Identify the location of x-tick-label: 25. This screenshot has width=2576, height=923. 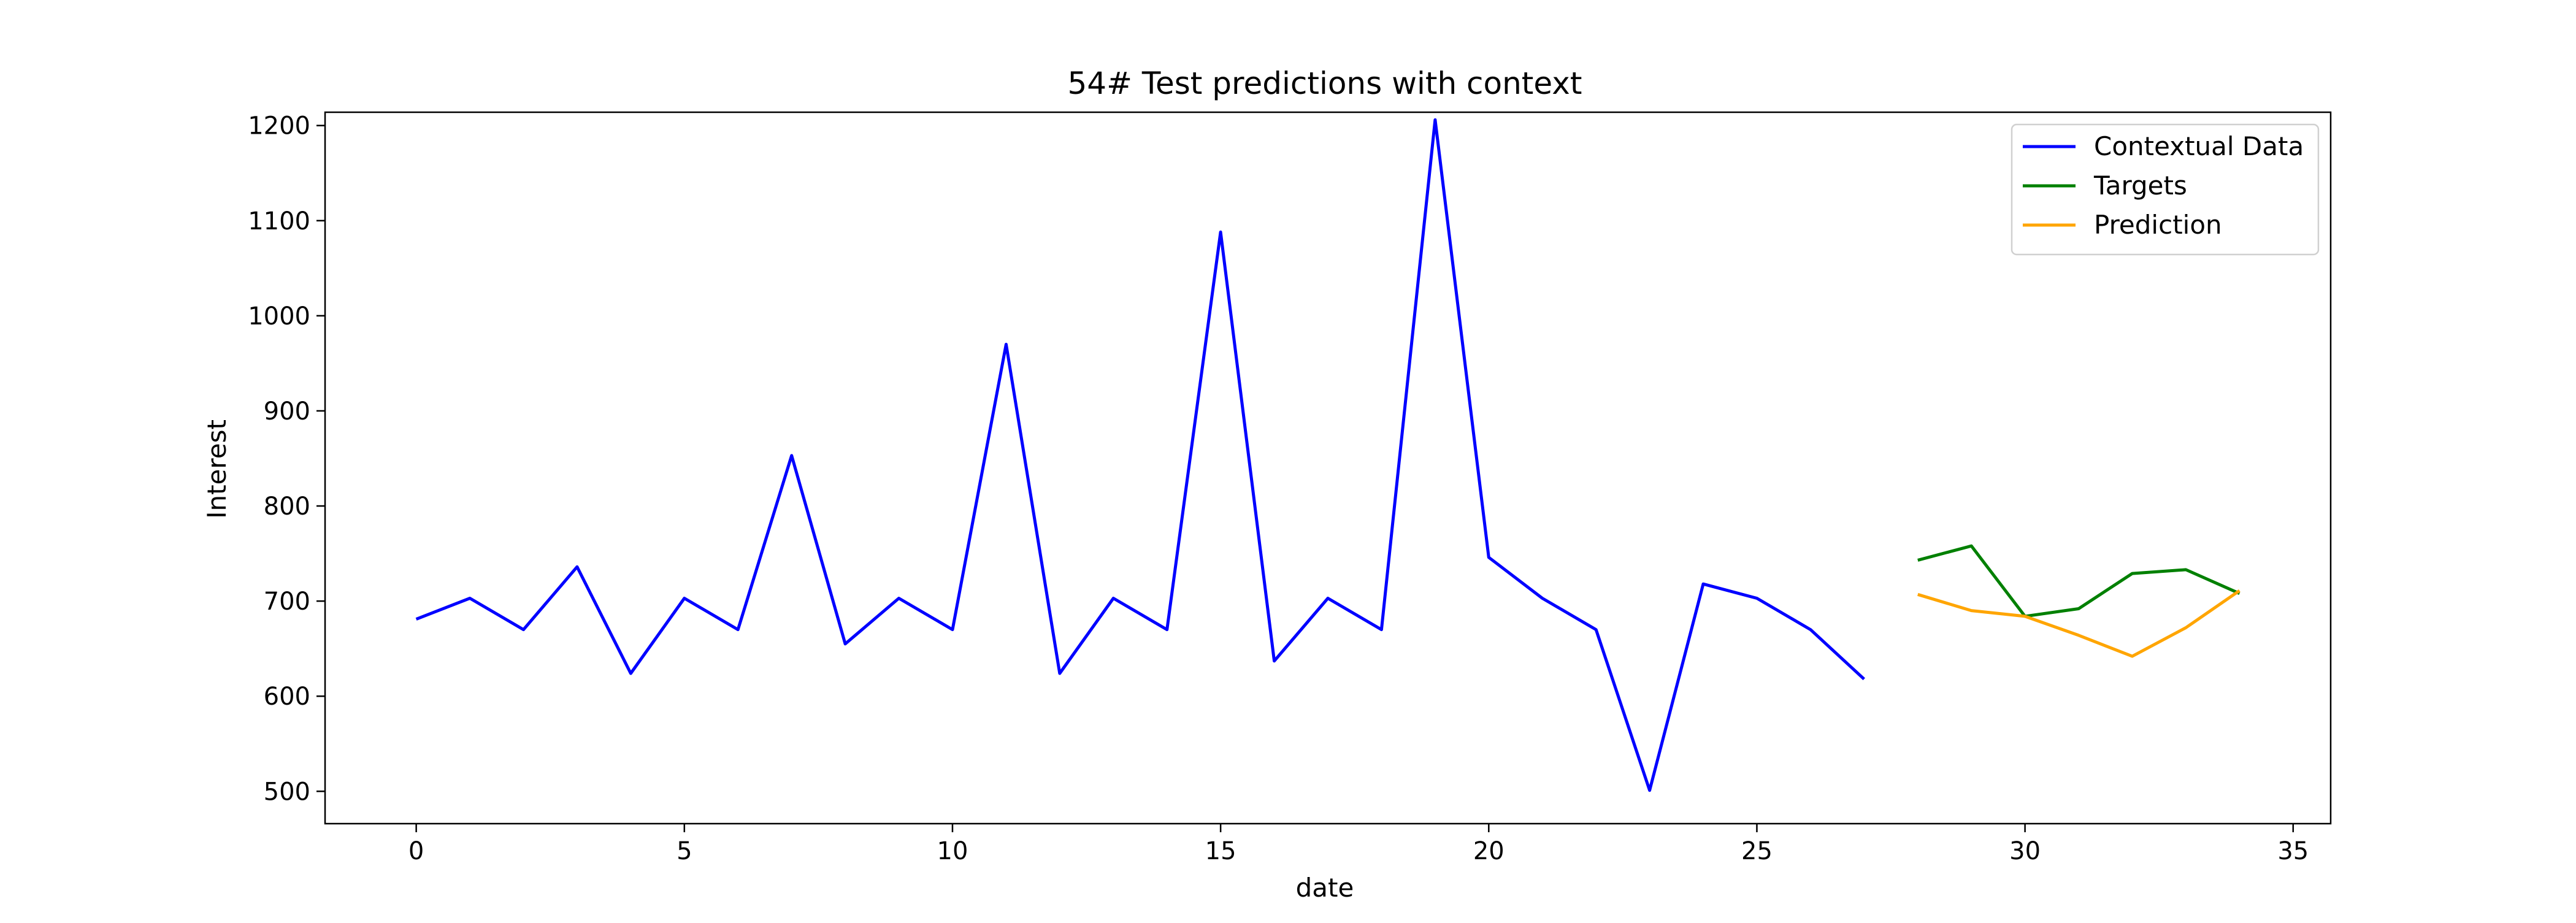
(1757, 851).